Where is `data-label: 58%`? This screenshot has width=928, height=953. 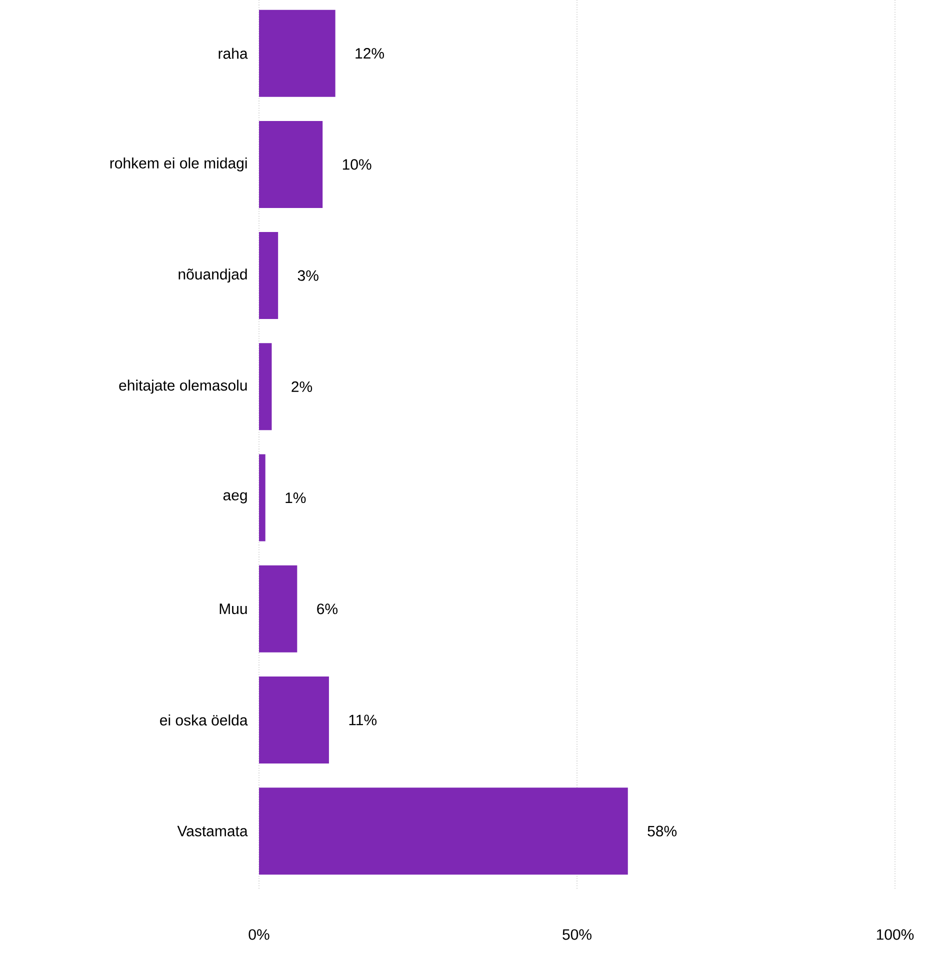
data-label: 58% is located at coordinates (662, 831).